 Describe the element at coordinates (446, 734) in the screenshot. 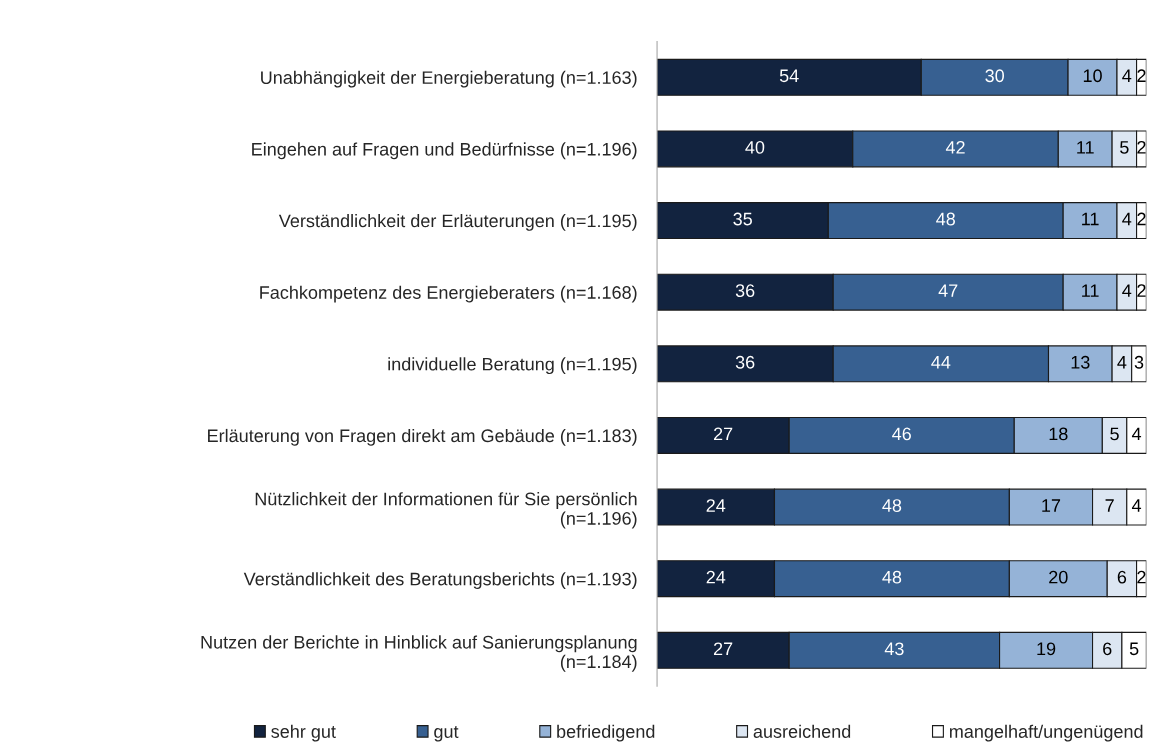

I see `legend-label: gut` at that location.